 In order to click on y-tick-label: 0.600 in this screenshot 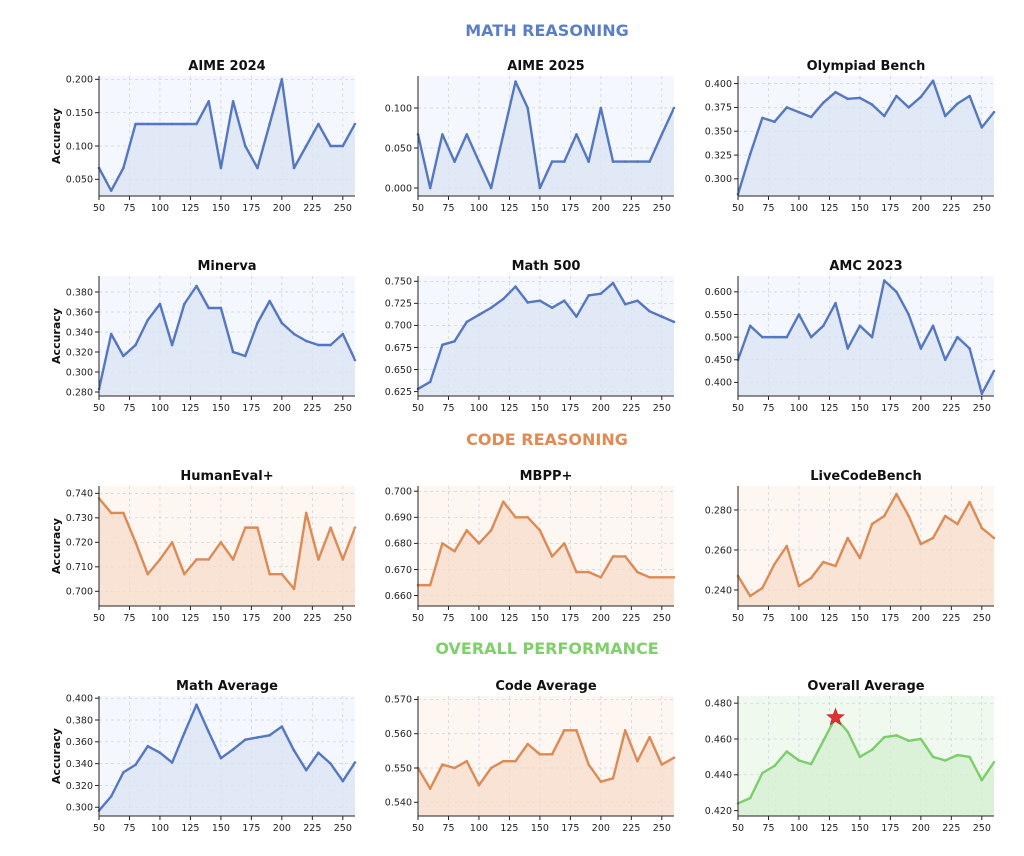, I will do `click(718, 292)`.